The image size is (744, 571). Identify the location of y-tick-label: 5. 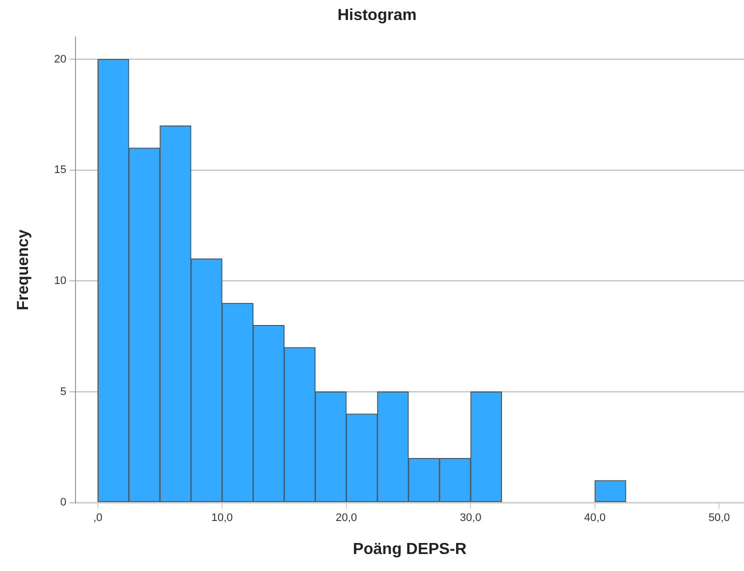
(63, 392).